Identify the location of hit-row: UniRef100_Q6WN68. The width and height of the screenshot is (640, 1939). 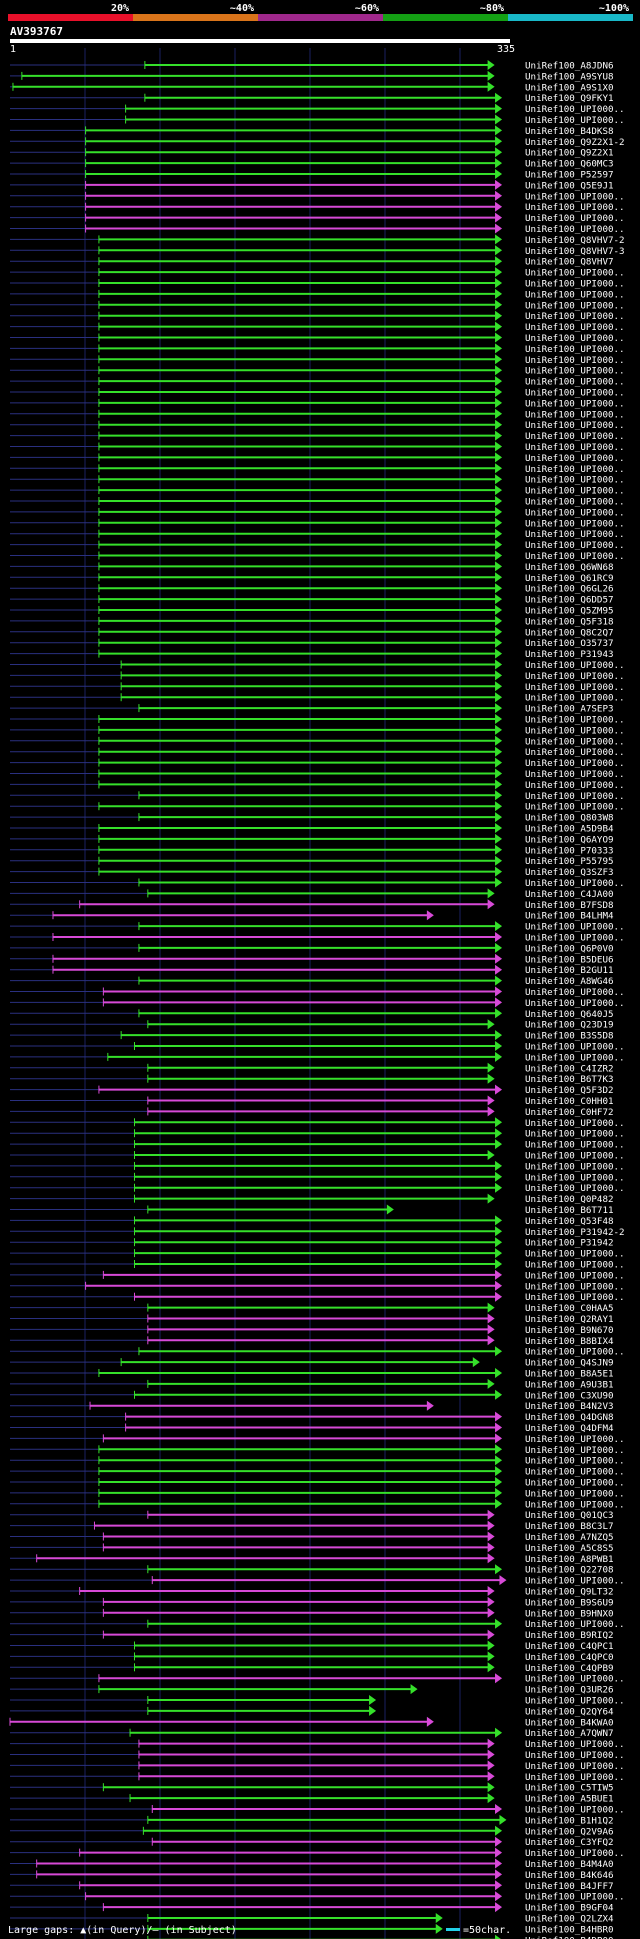
(312, 567).